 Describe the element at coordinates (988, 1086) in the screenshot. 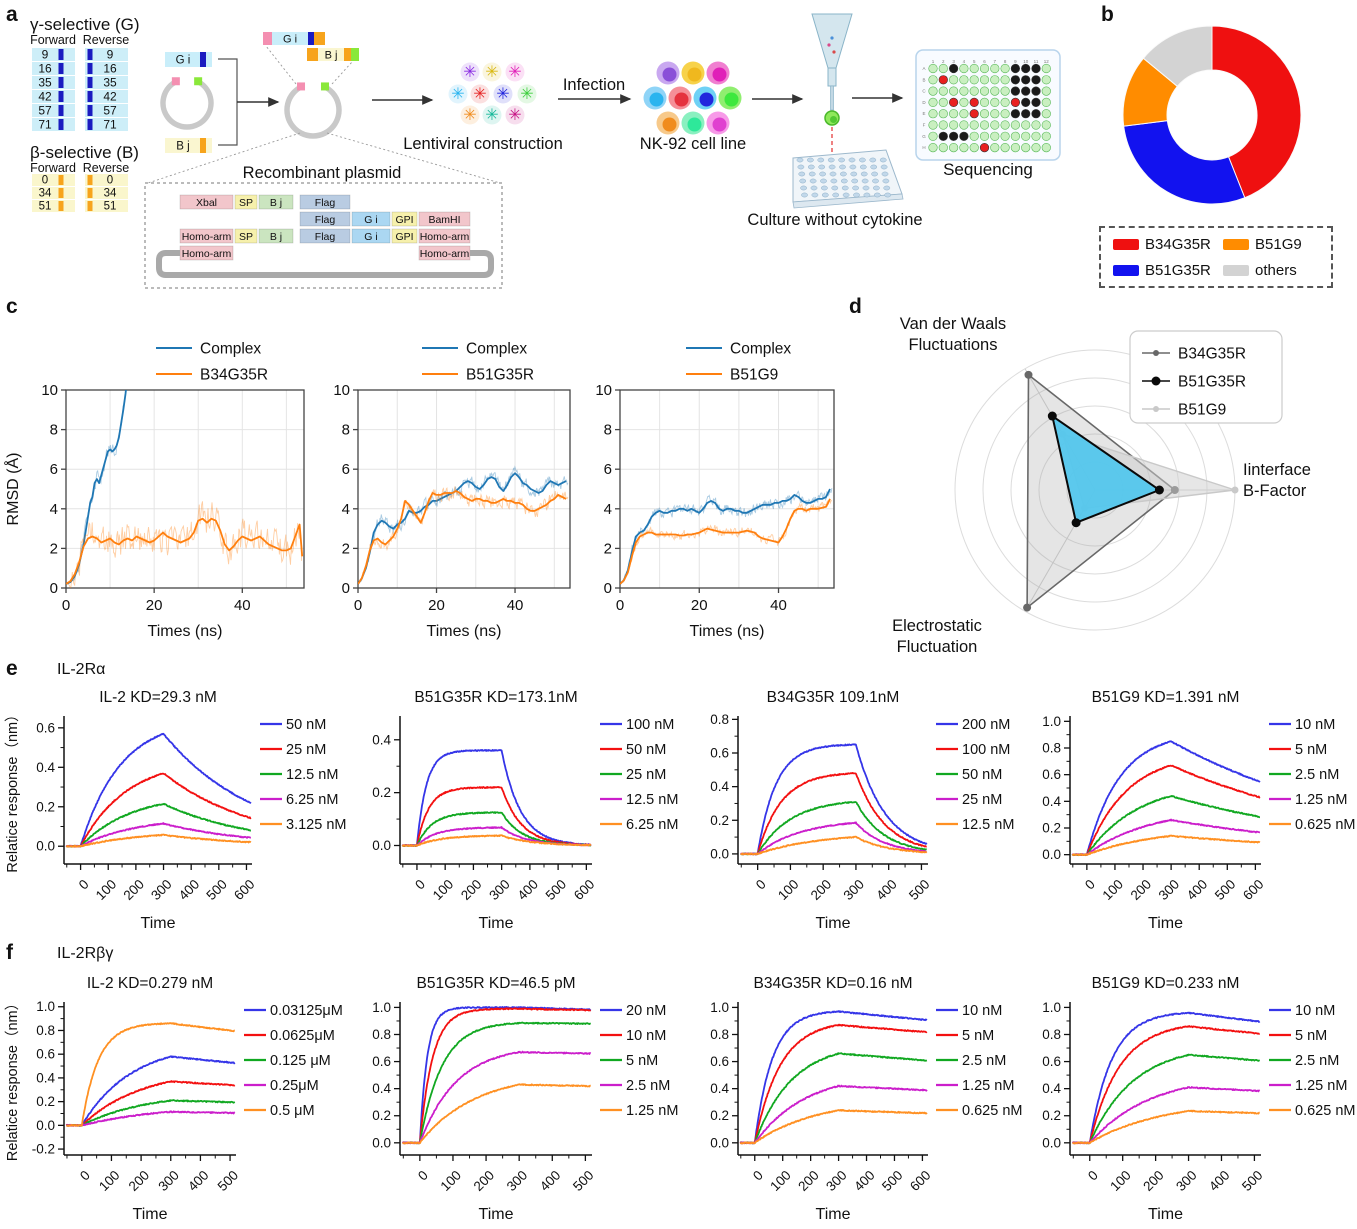

I see `legend-label: 1.25 nM` at that location.